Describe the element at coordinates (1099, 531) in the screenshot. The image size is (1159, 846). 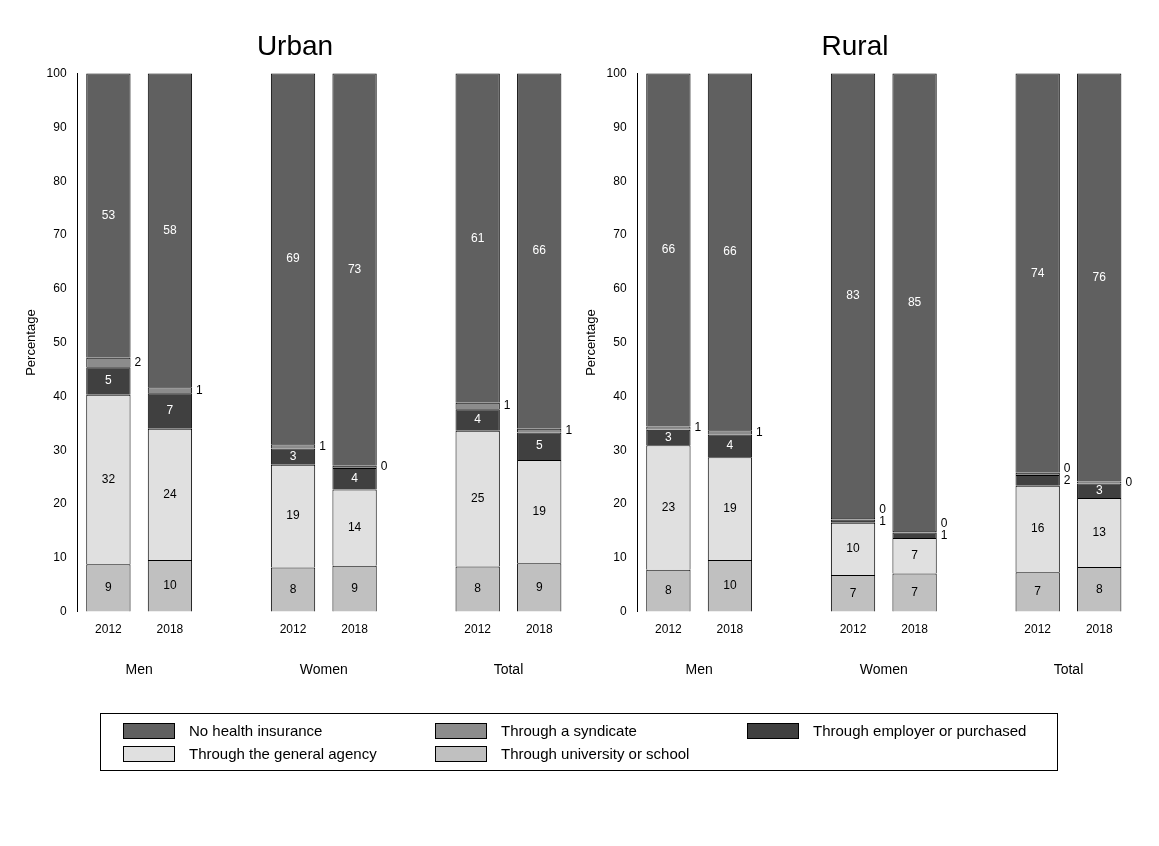
I see `data-label: 13` at that location.